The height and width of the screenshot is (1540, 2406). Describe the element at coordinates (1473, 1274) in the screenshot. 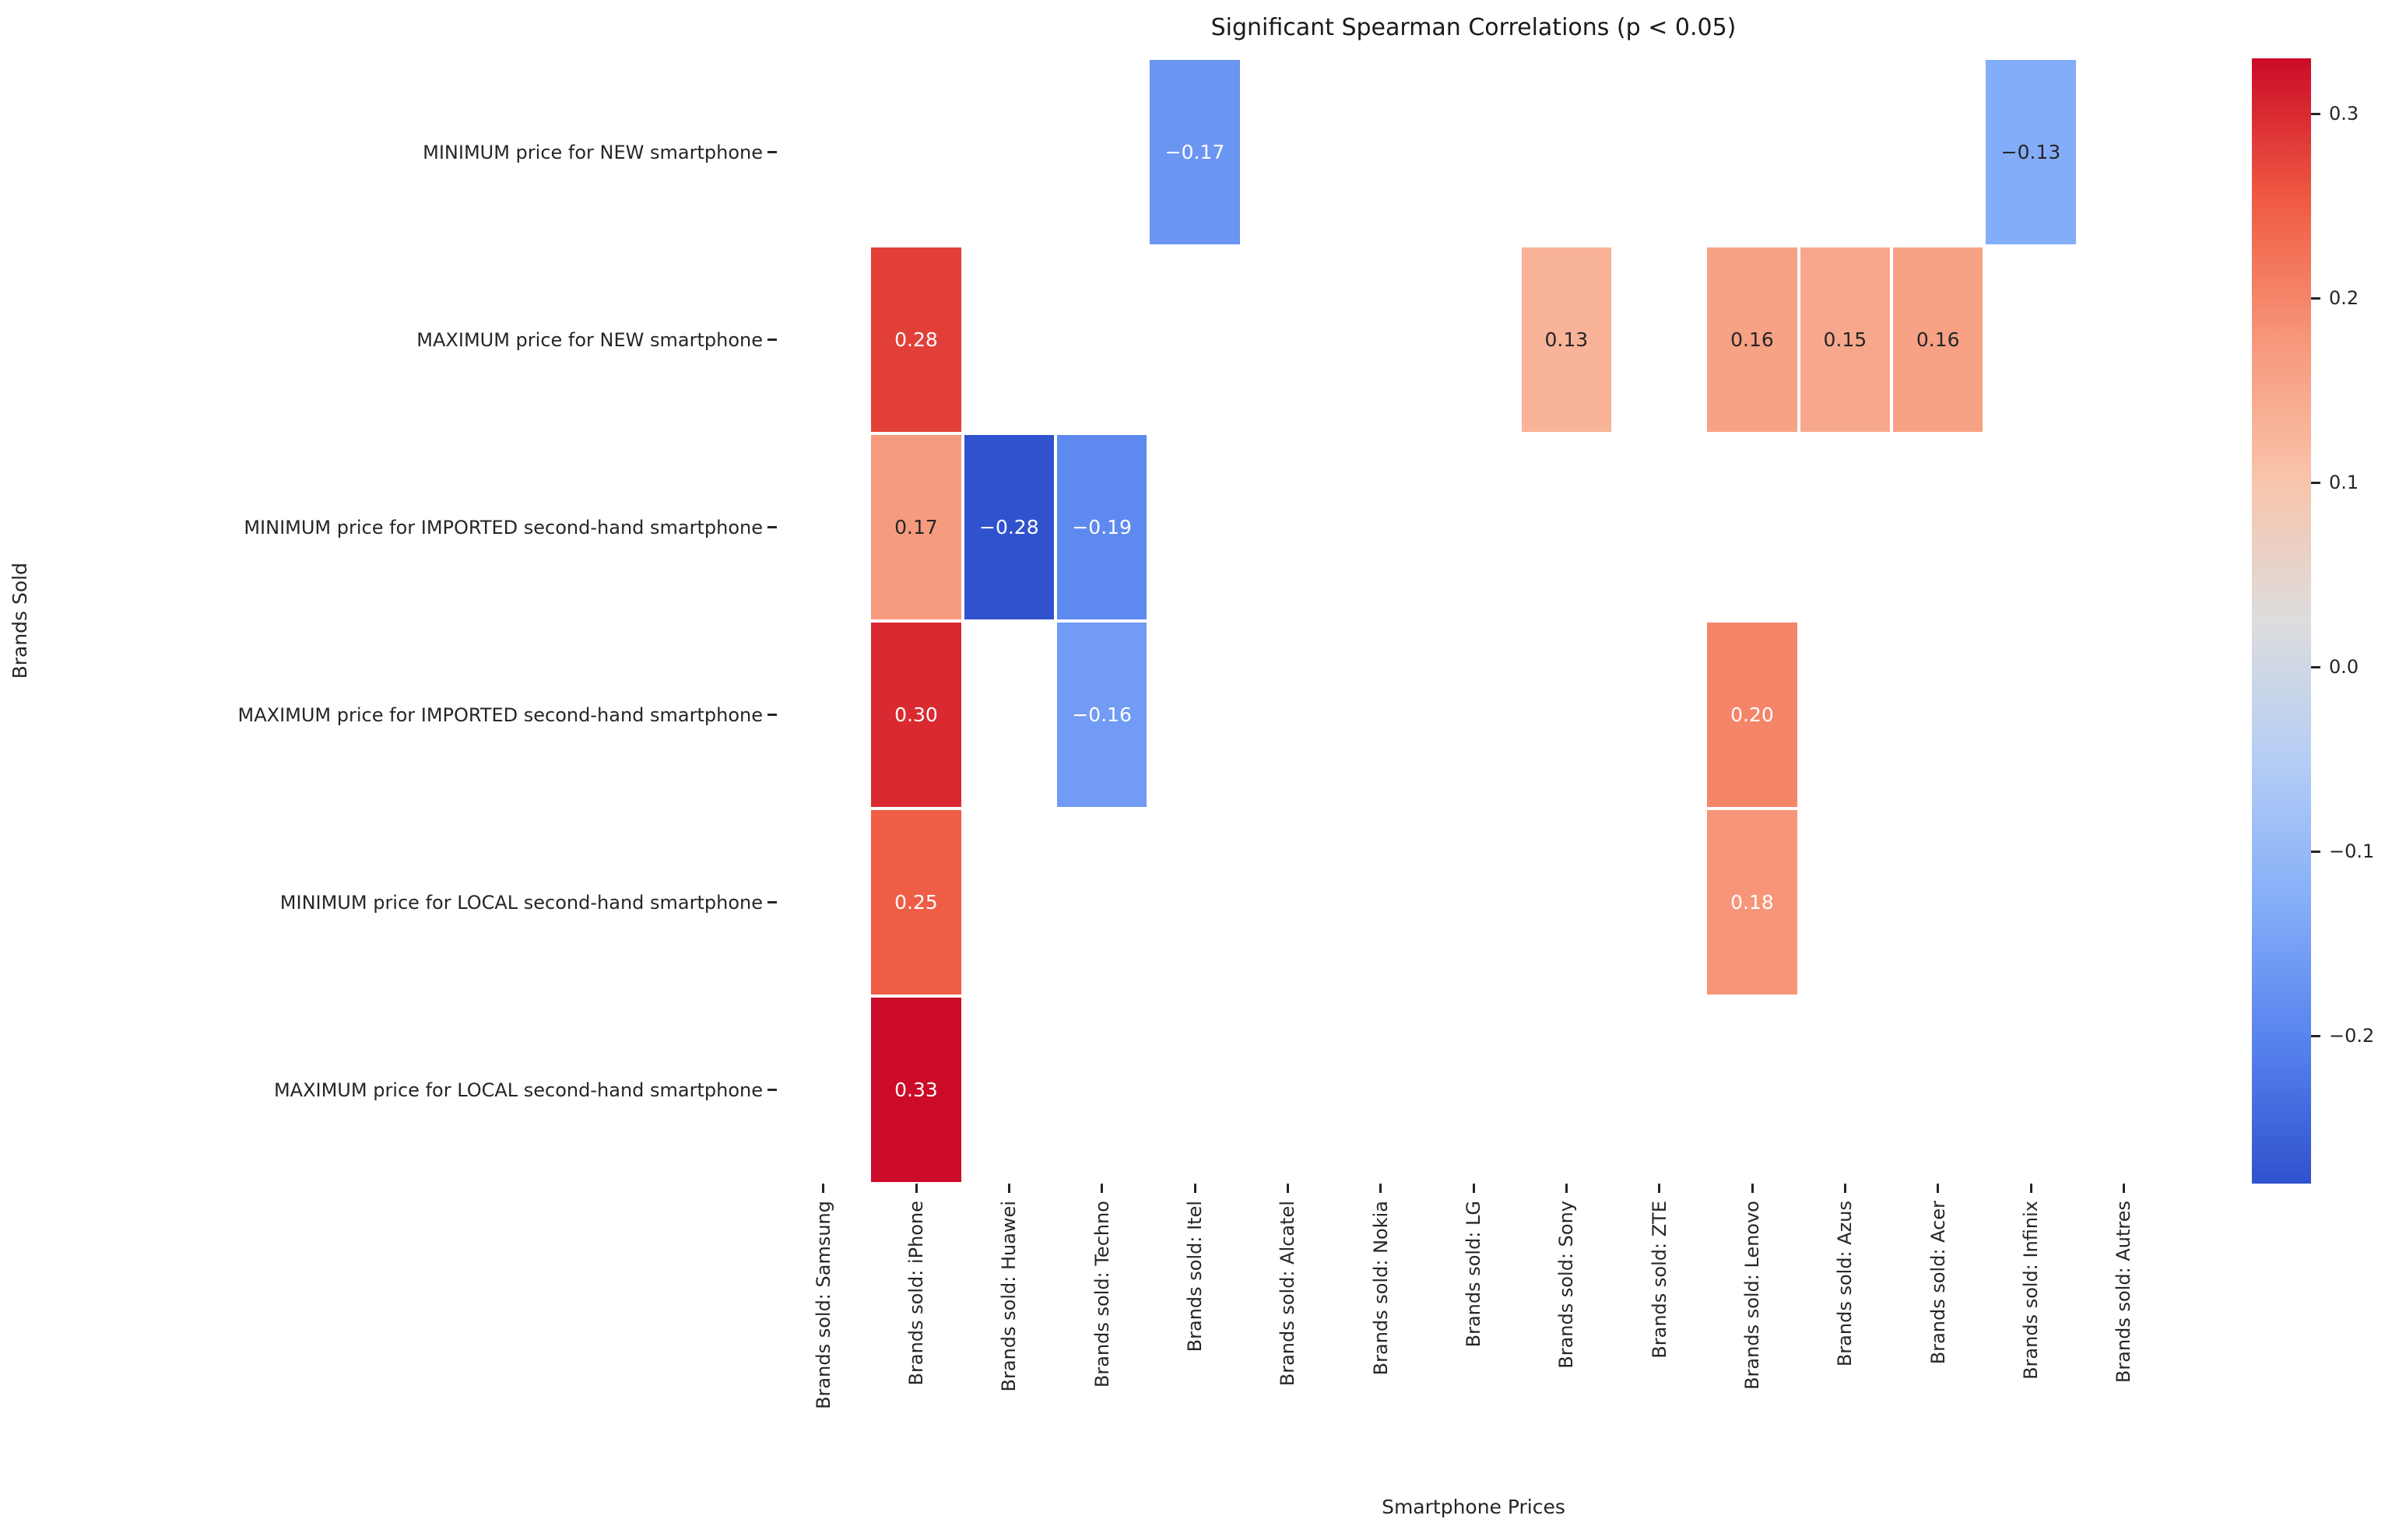

I see `x-tick-label: Brands sold: LG` at that location.